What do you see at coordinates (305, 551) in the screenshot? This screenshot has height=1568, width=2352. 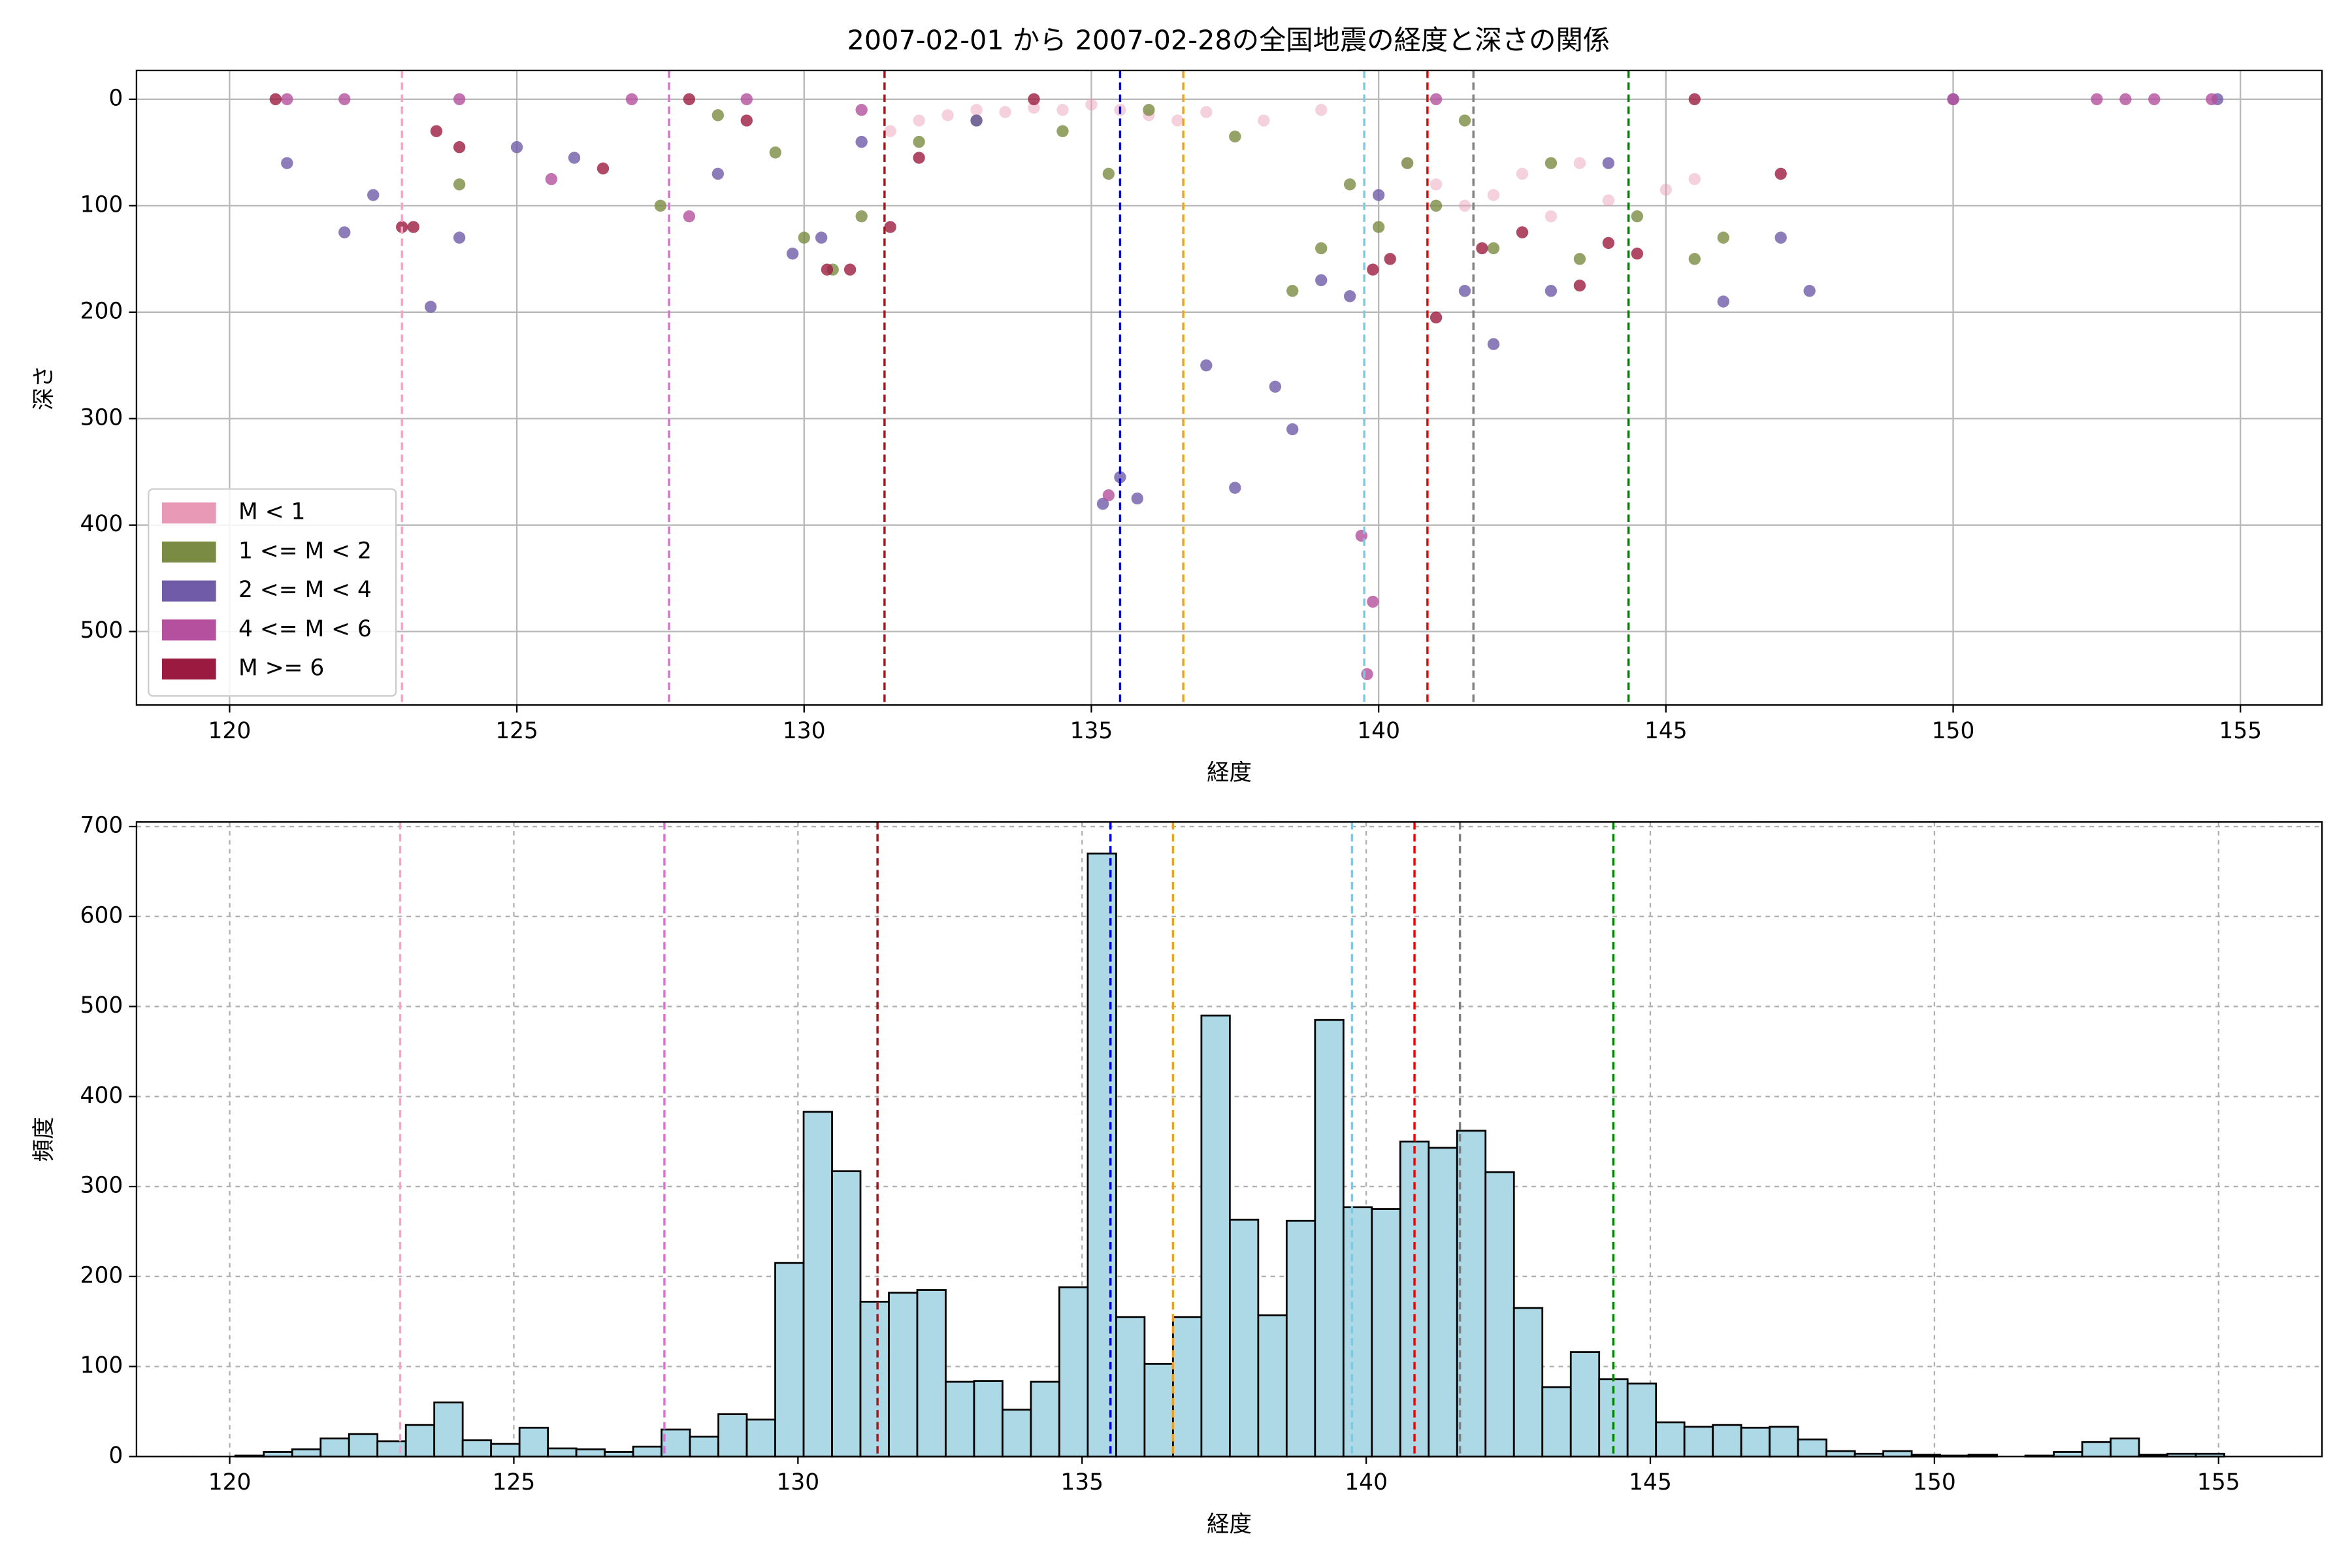 I see `legend-label: 1 <= M < 2` at bounding box center [305, 551].